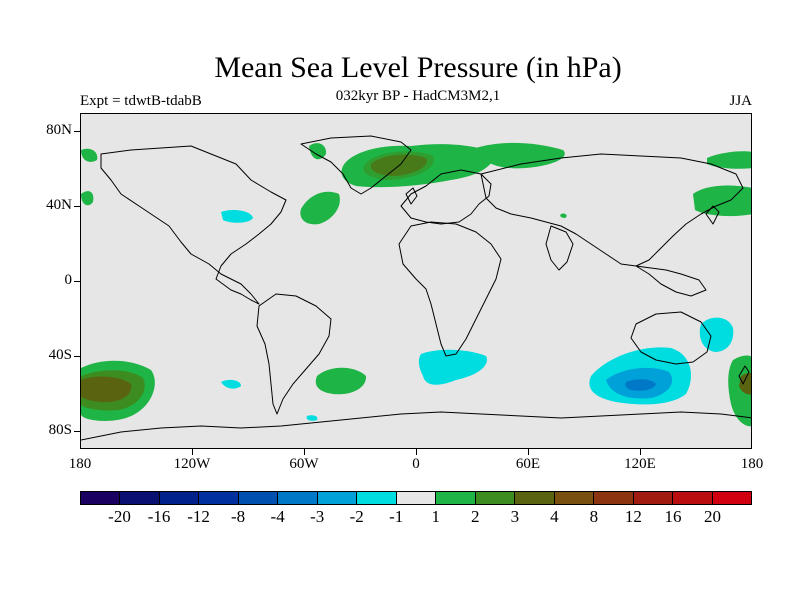  Describe the element at coordinates (193, 225) in the screenshot. I see `coast-north-america` at that location.